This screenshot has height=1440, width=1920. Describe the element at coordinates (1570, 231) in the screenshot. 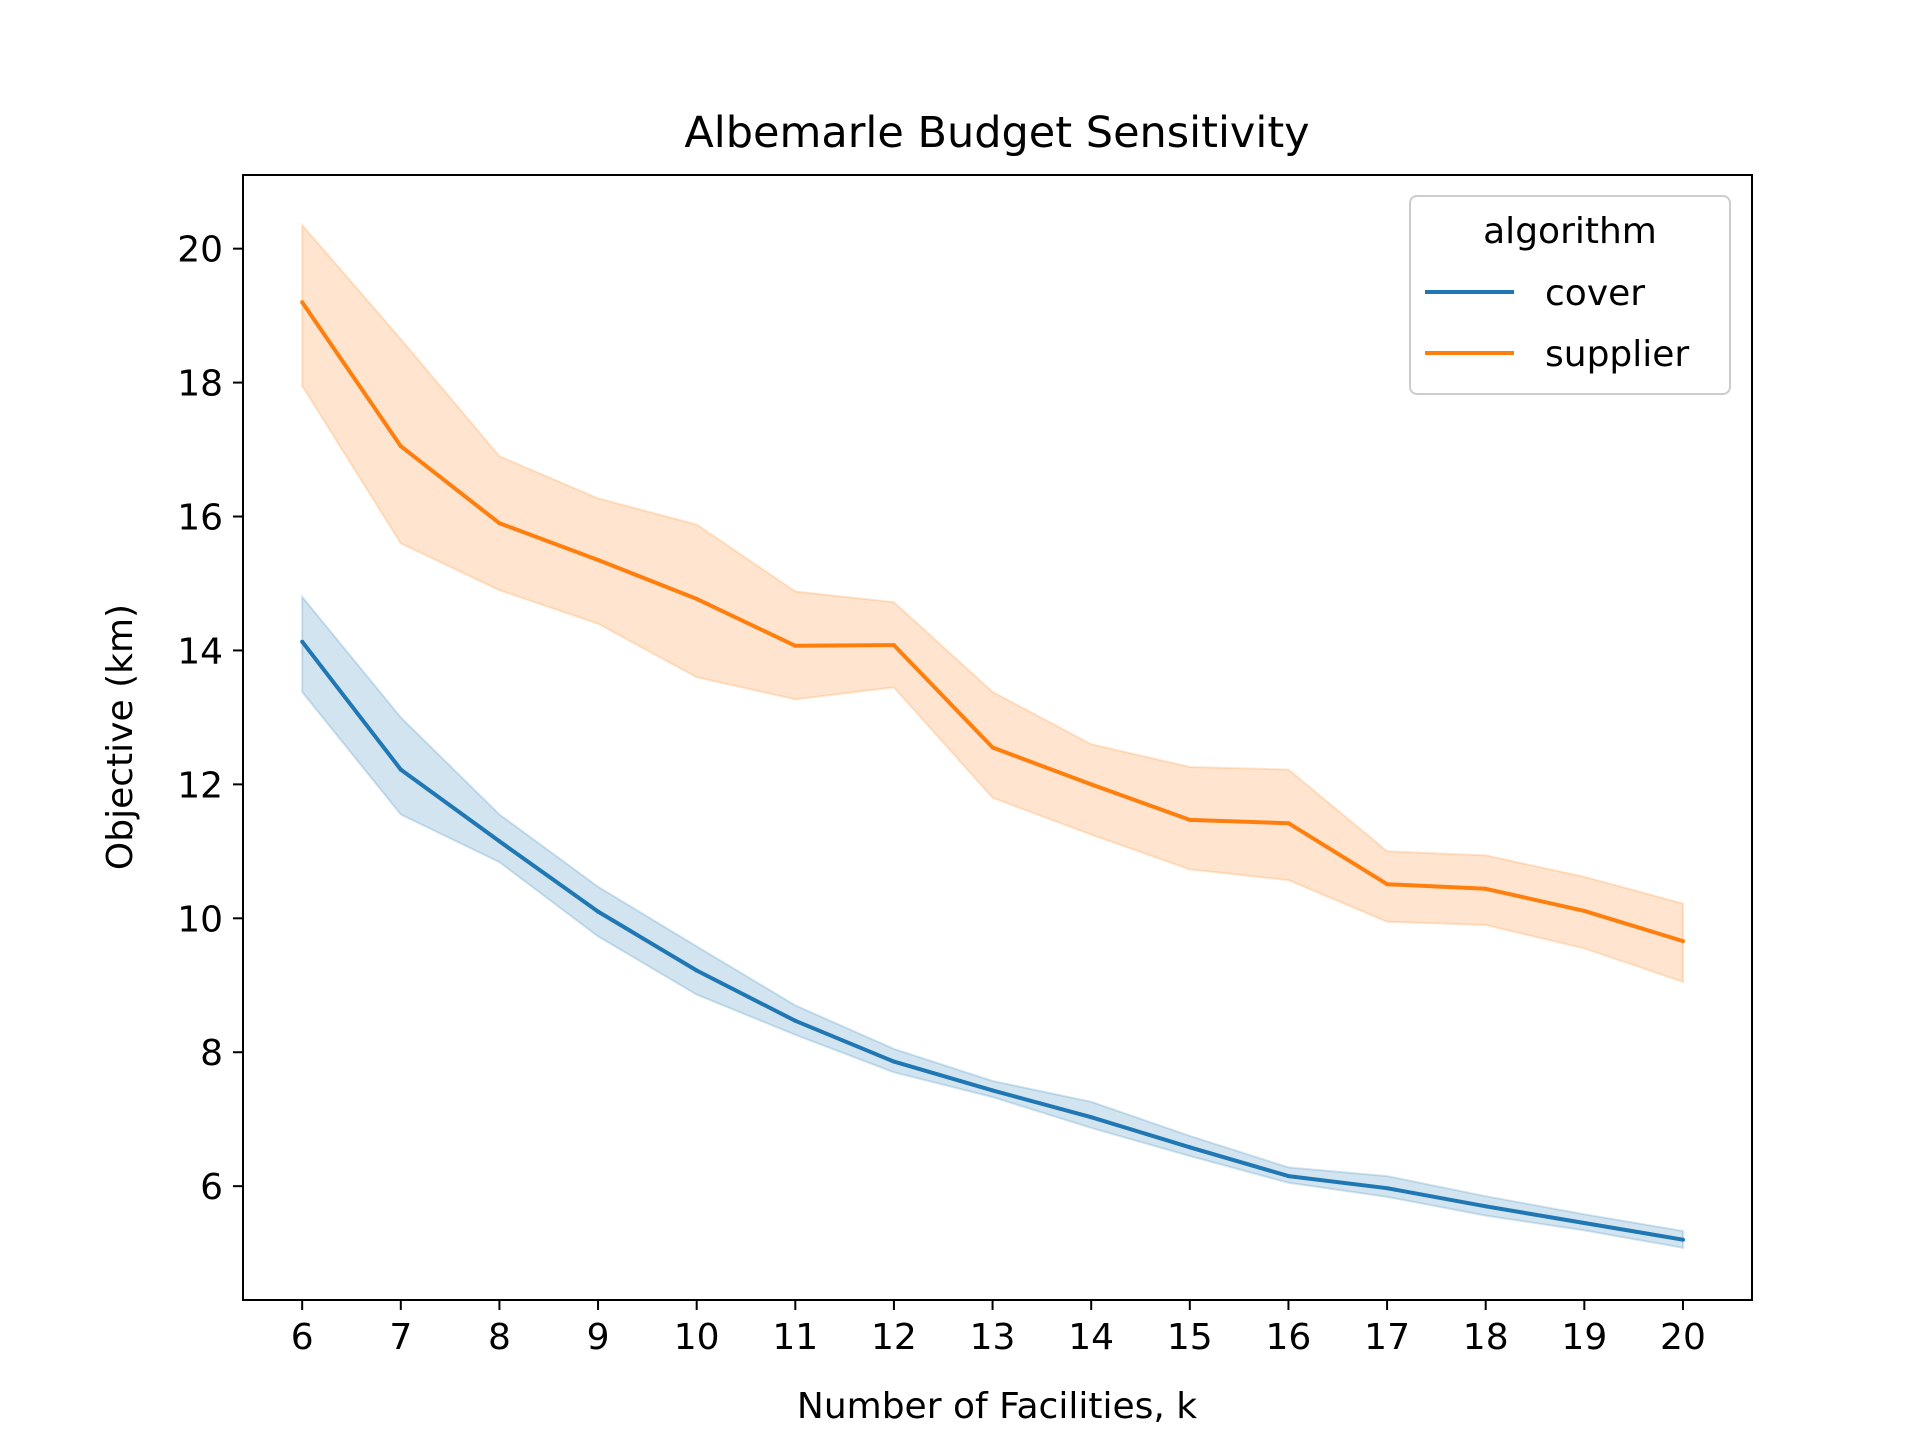

I see `legend-title: algorithm` at that location.